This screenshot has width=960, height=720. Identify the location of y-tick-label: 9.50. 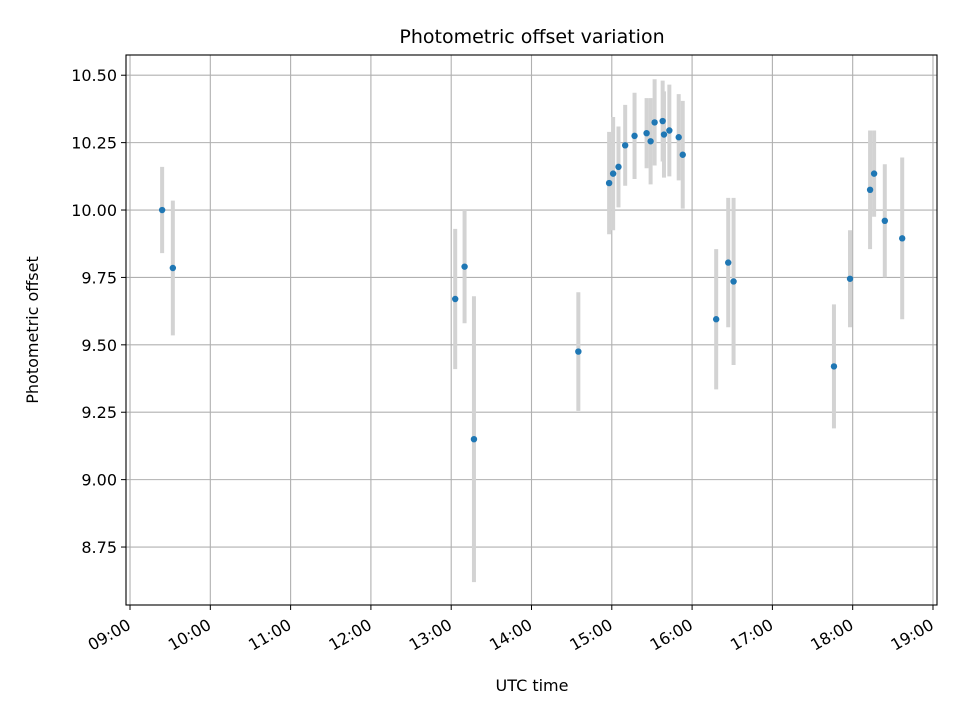
(99, 345).